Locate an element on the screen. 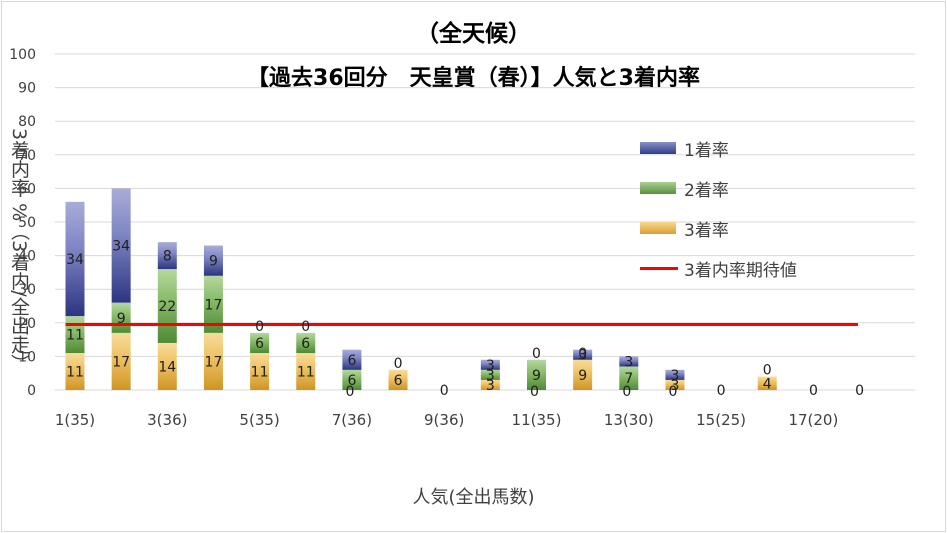 The width and height of the screenshot is (947, 533). bar-3着率-3 is located at coordinates (167, 366).